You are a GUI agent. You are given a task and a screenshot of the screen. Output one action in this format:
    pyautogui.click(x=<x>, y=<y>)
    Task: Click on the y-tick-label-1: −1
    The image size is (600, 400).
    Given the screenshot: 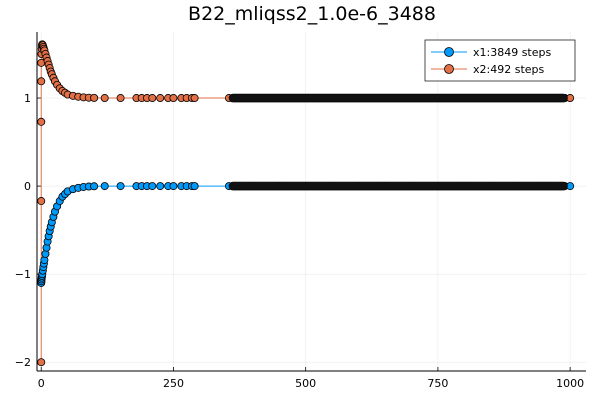 What is the action you would take?
    pyautogui.click(x=23, y=274)
    